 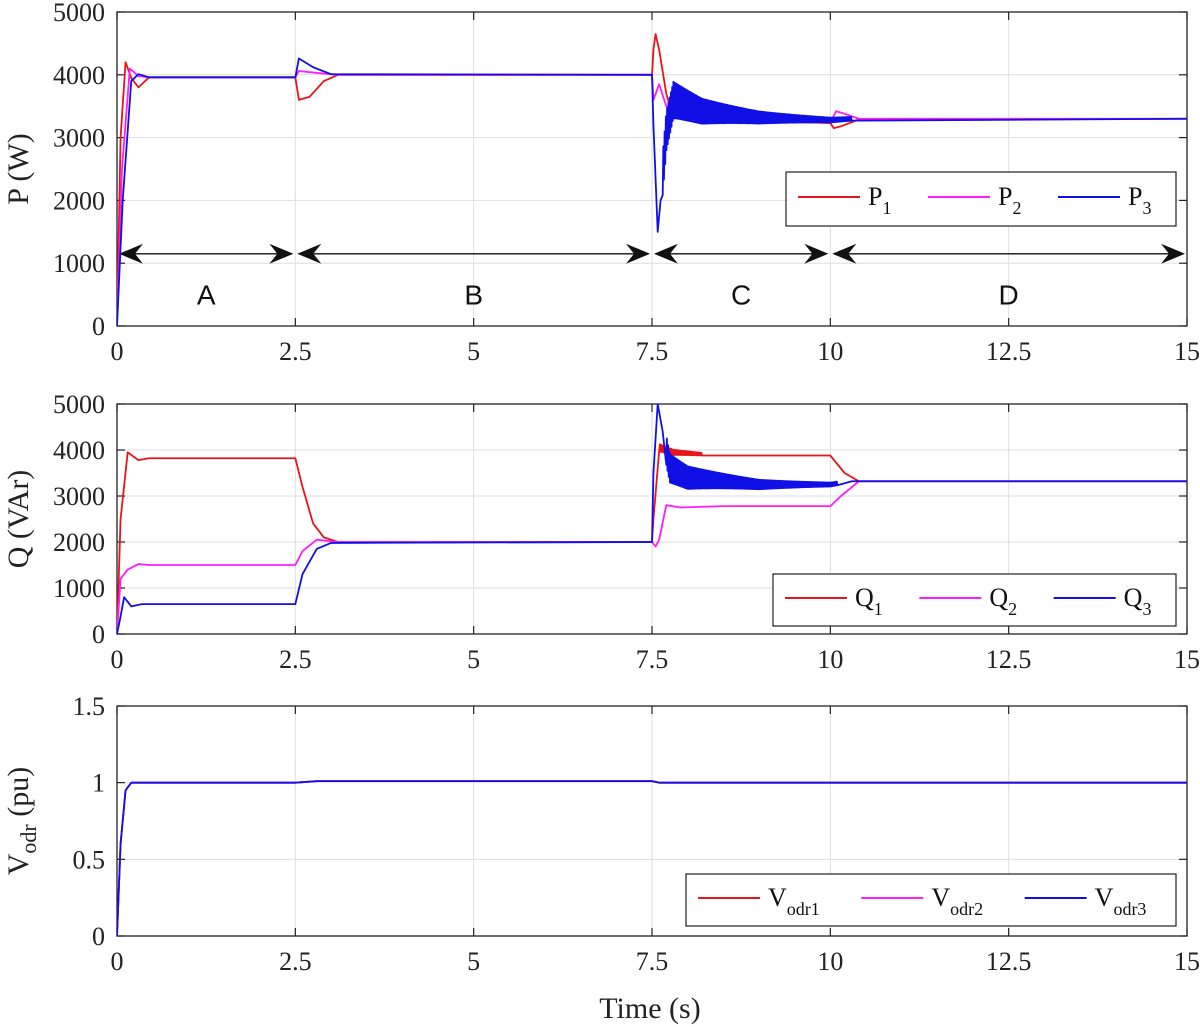 I want to click on legend-label: P2, so click(x=1009, y=200).